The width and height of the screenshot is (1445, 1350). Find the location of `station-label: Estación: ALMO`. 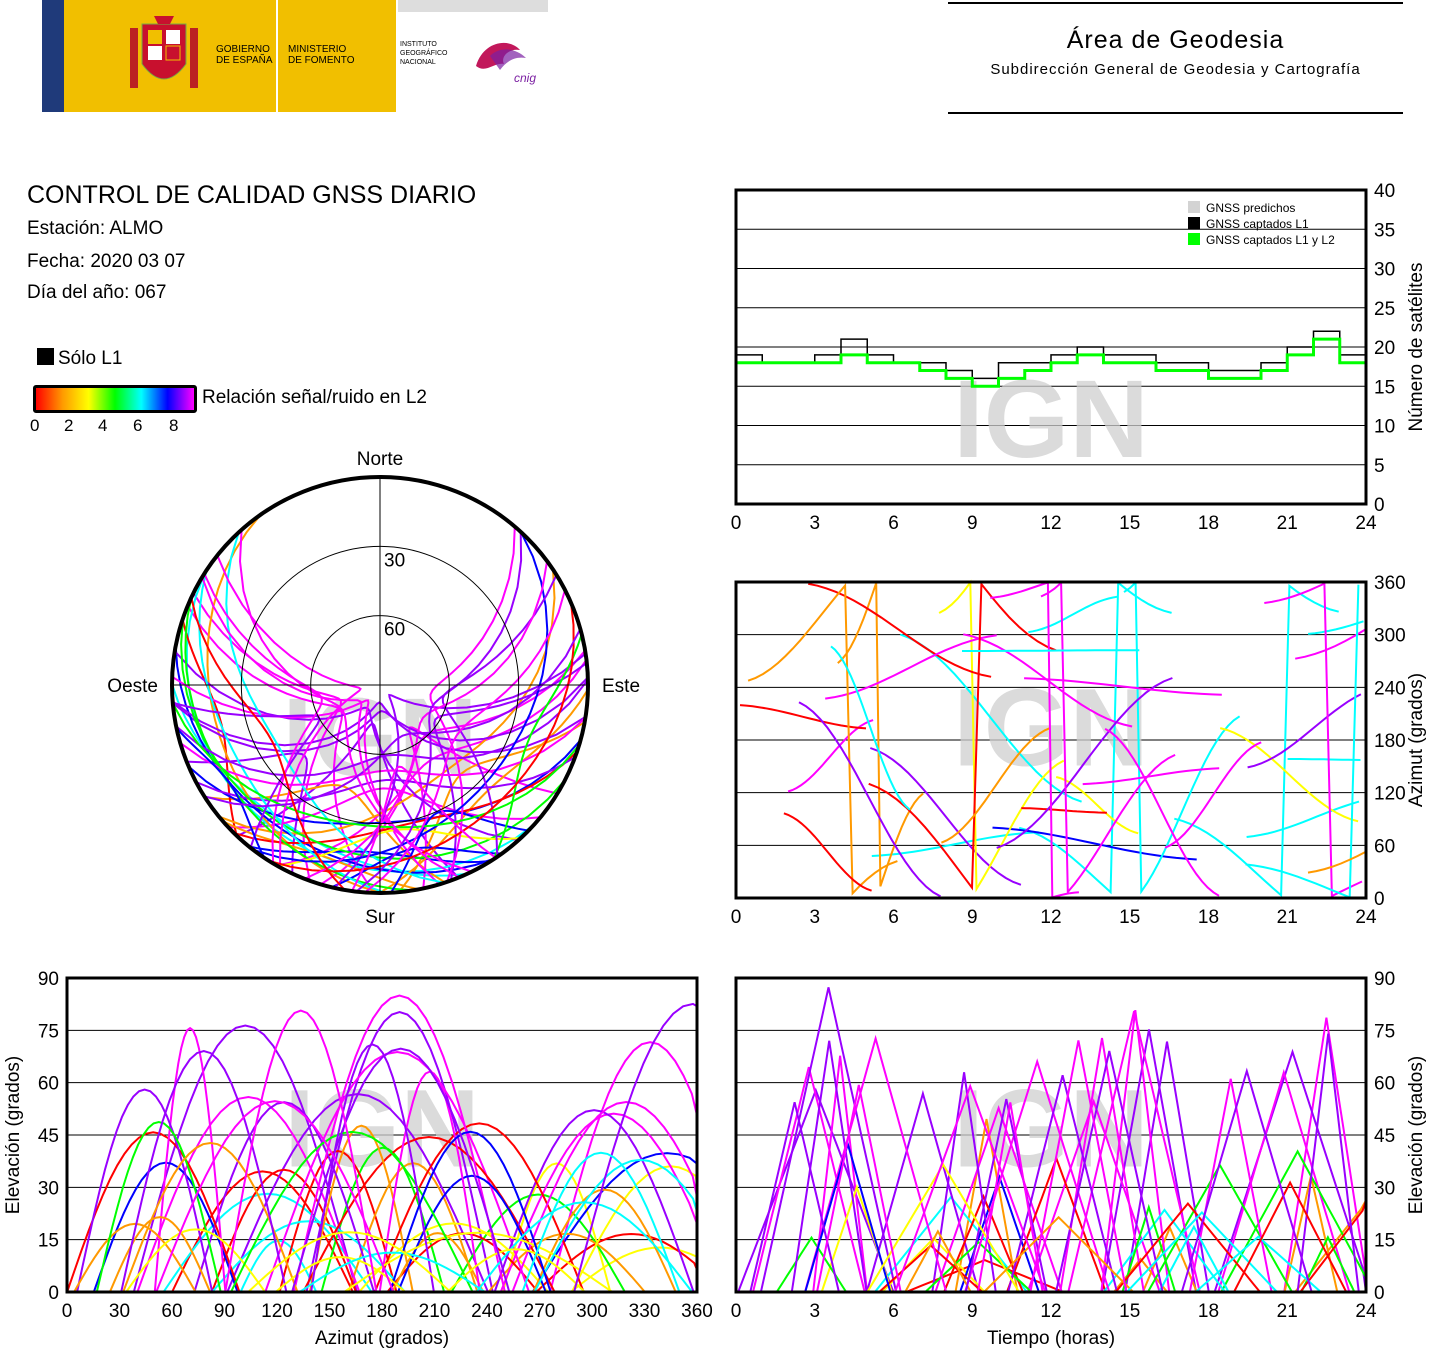

station-label: Estación: ALMO is located at coordinates (95, 228).